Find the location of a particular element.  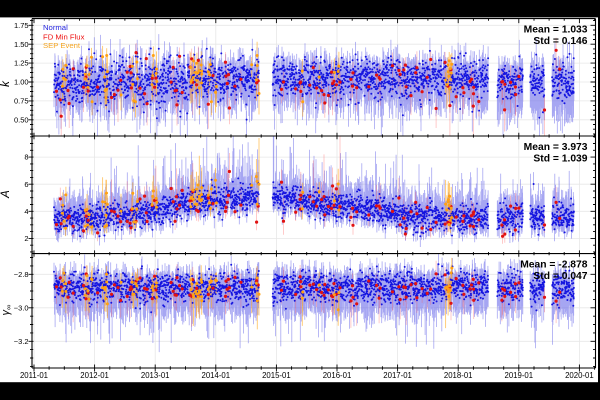

svg-text: −3.0 is located at coordinates (21, 307).